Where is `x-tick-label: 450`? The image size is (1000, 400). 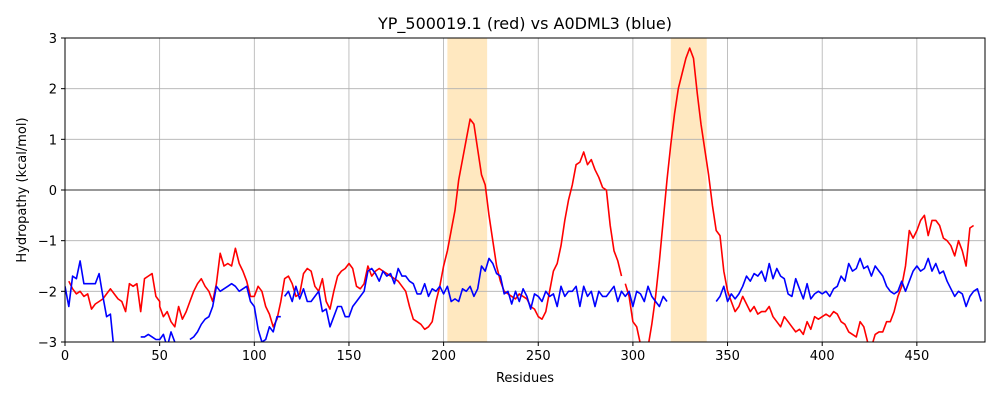 x-tick-label: 450 is located at coordinates (916, 356).